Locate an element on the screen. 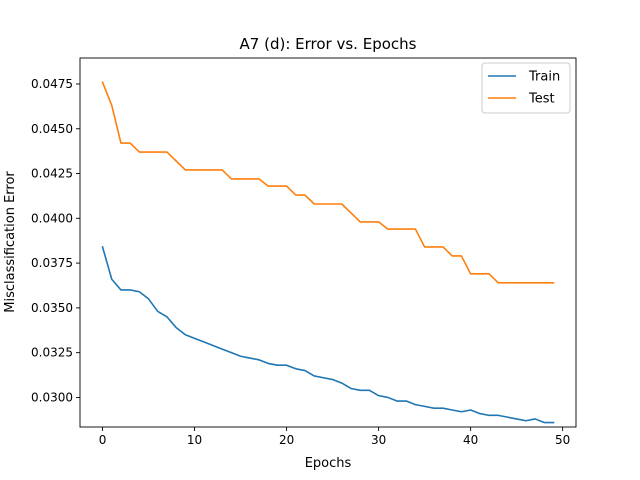 This screenshot has width=640, height=480. y-tick-label: 0.0475 is located at coordinates (52, 84).